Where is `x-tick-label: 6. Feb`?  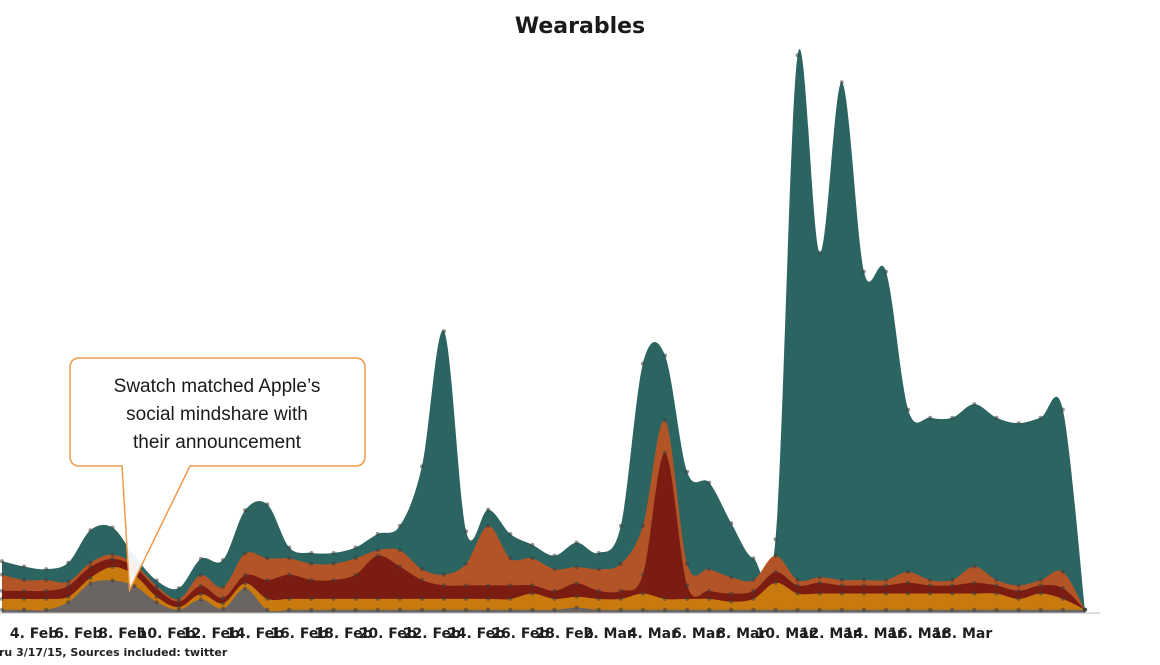 x-tick-label: 6. Feb is located at coordinates (78, 634).